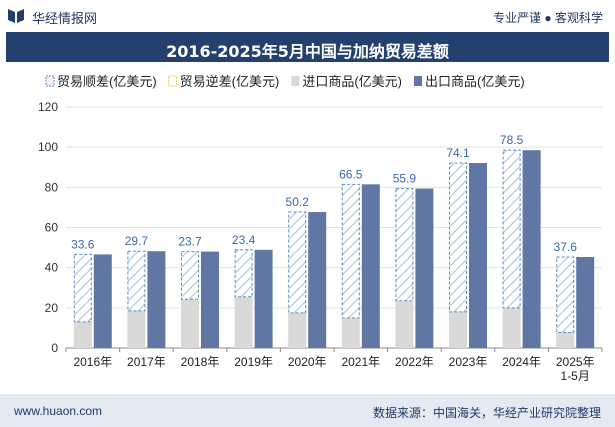 This screenshot has width=615, height=427. What do you see at coordinates (521, 362) in the screenshot?
I see `x-tick-label: 2024年` at bounding box center [521, 362].